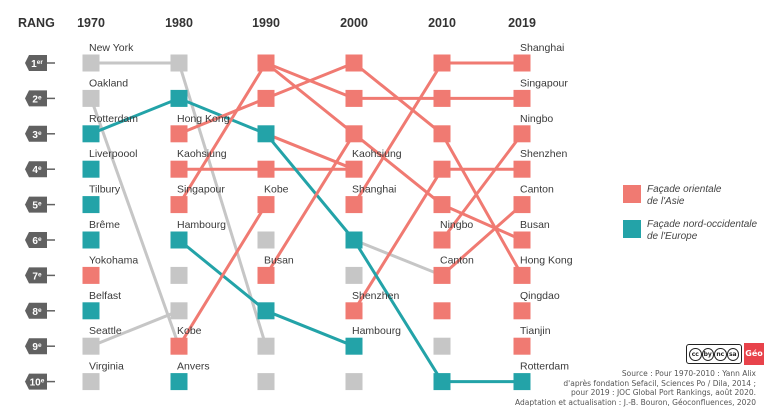  I want to click on port-label: Singapour, so click(201, 190).